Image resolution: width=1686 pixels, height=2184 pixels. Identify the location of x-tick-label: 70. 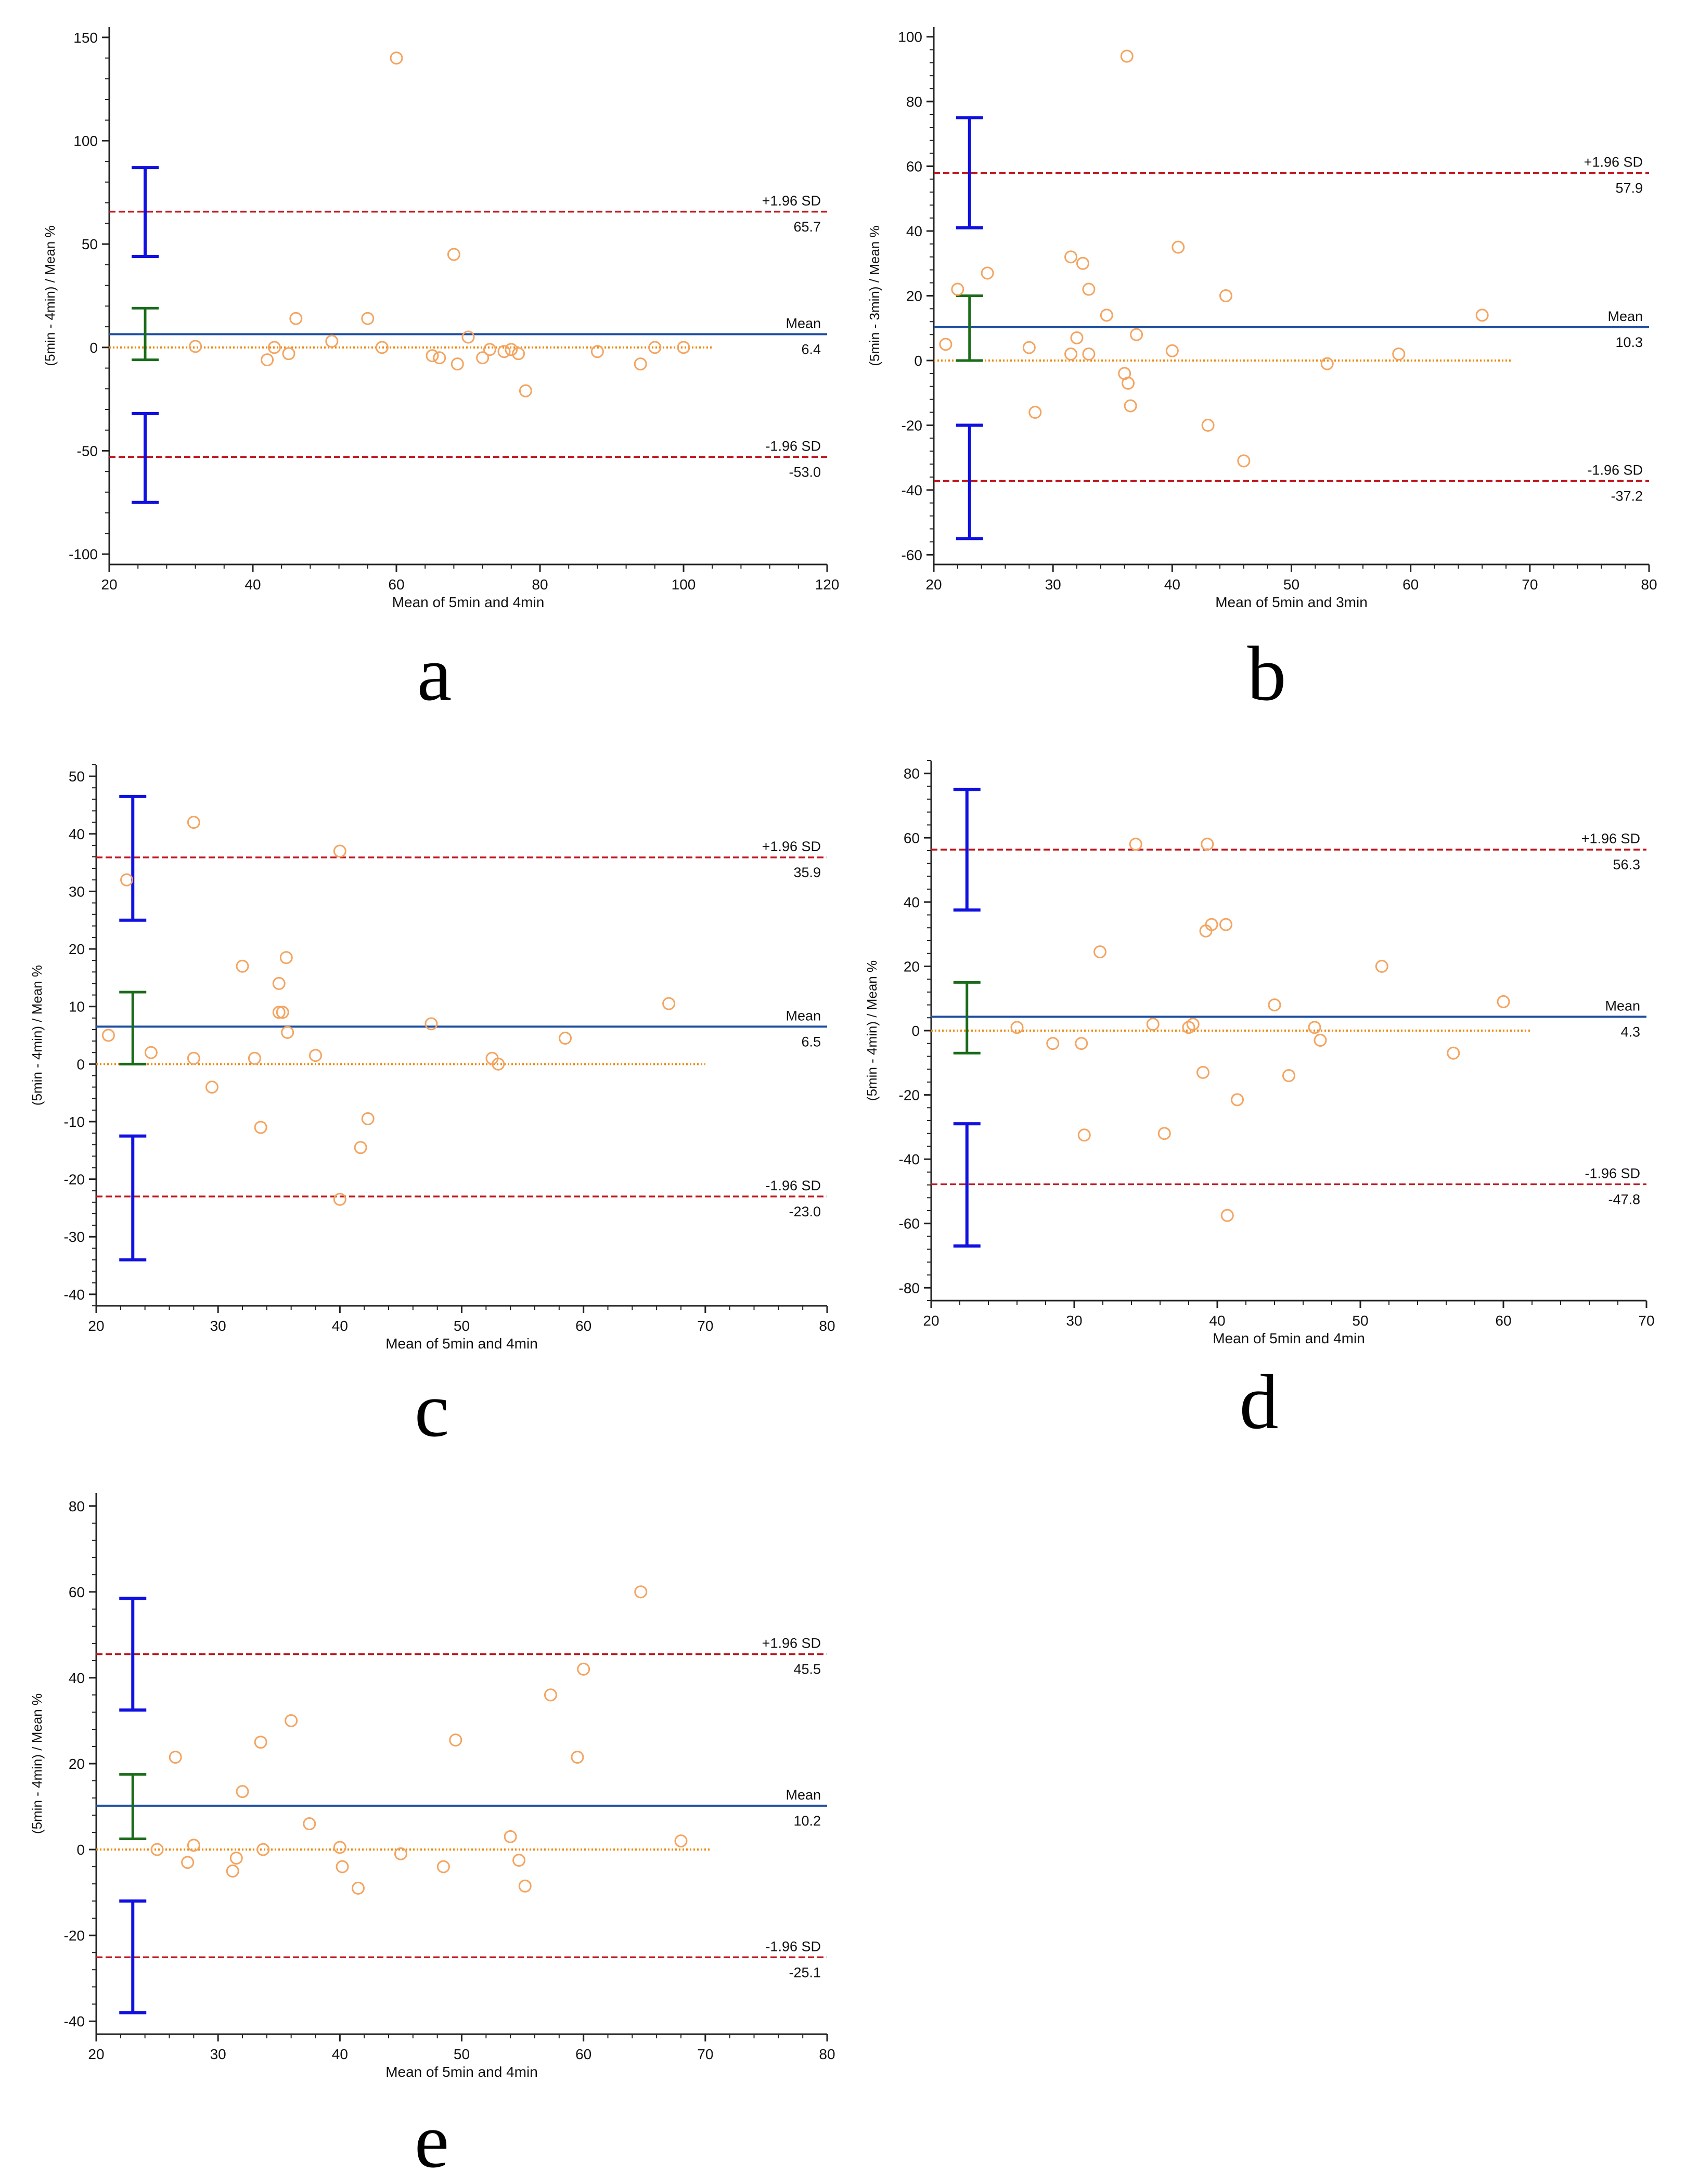
(705, 1326).